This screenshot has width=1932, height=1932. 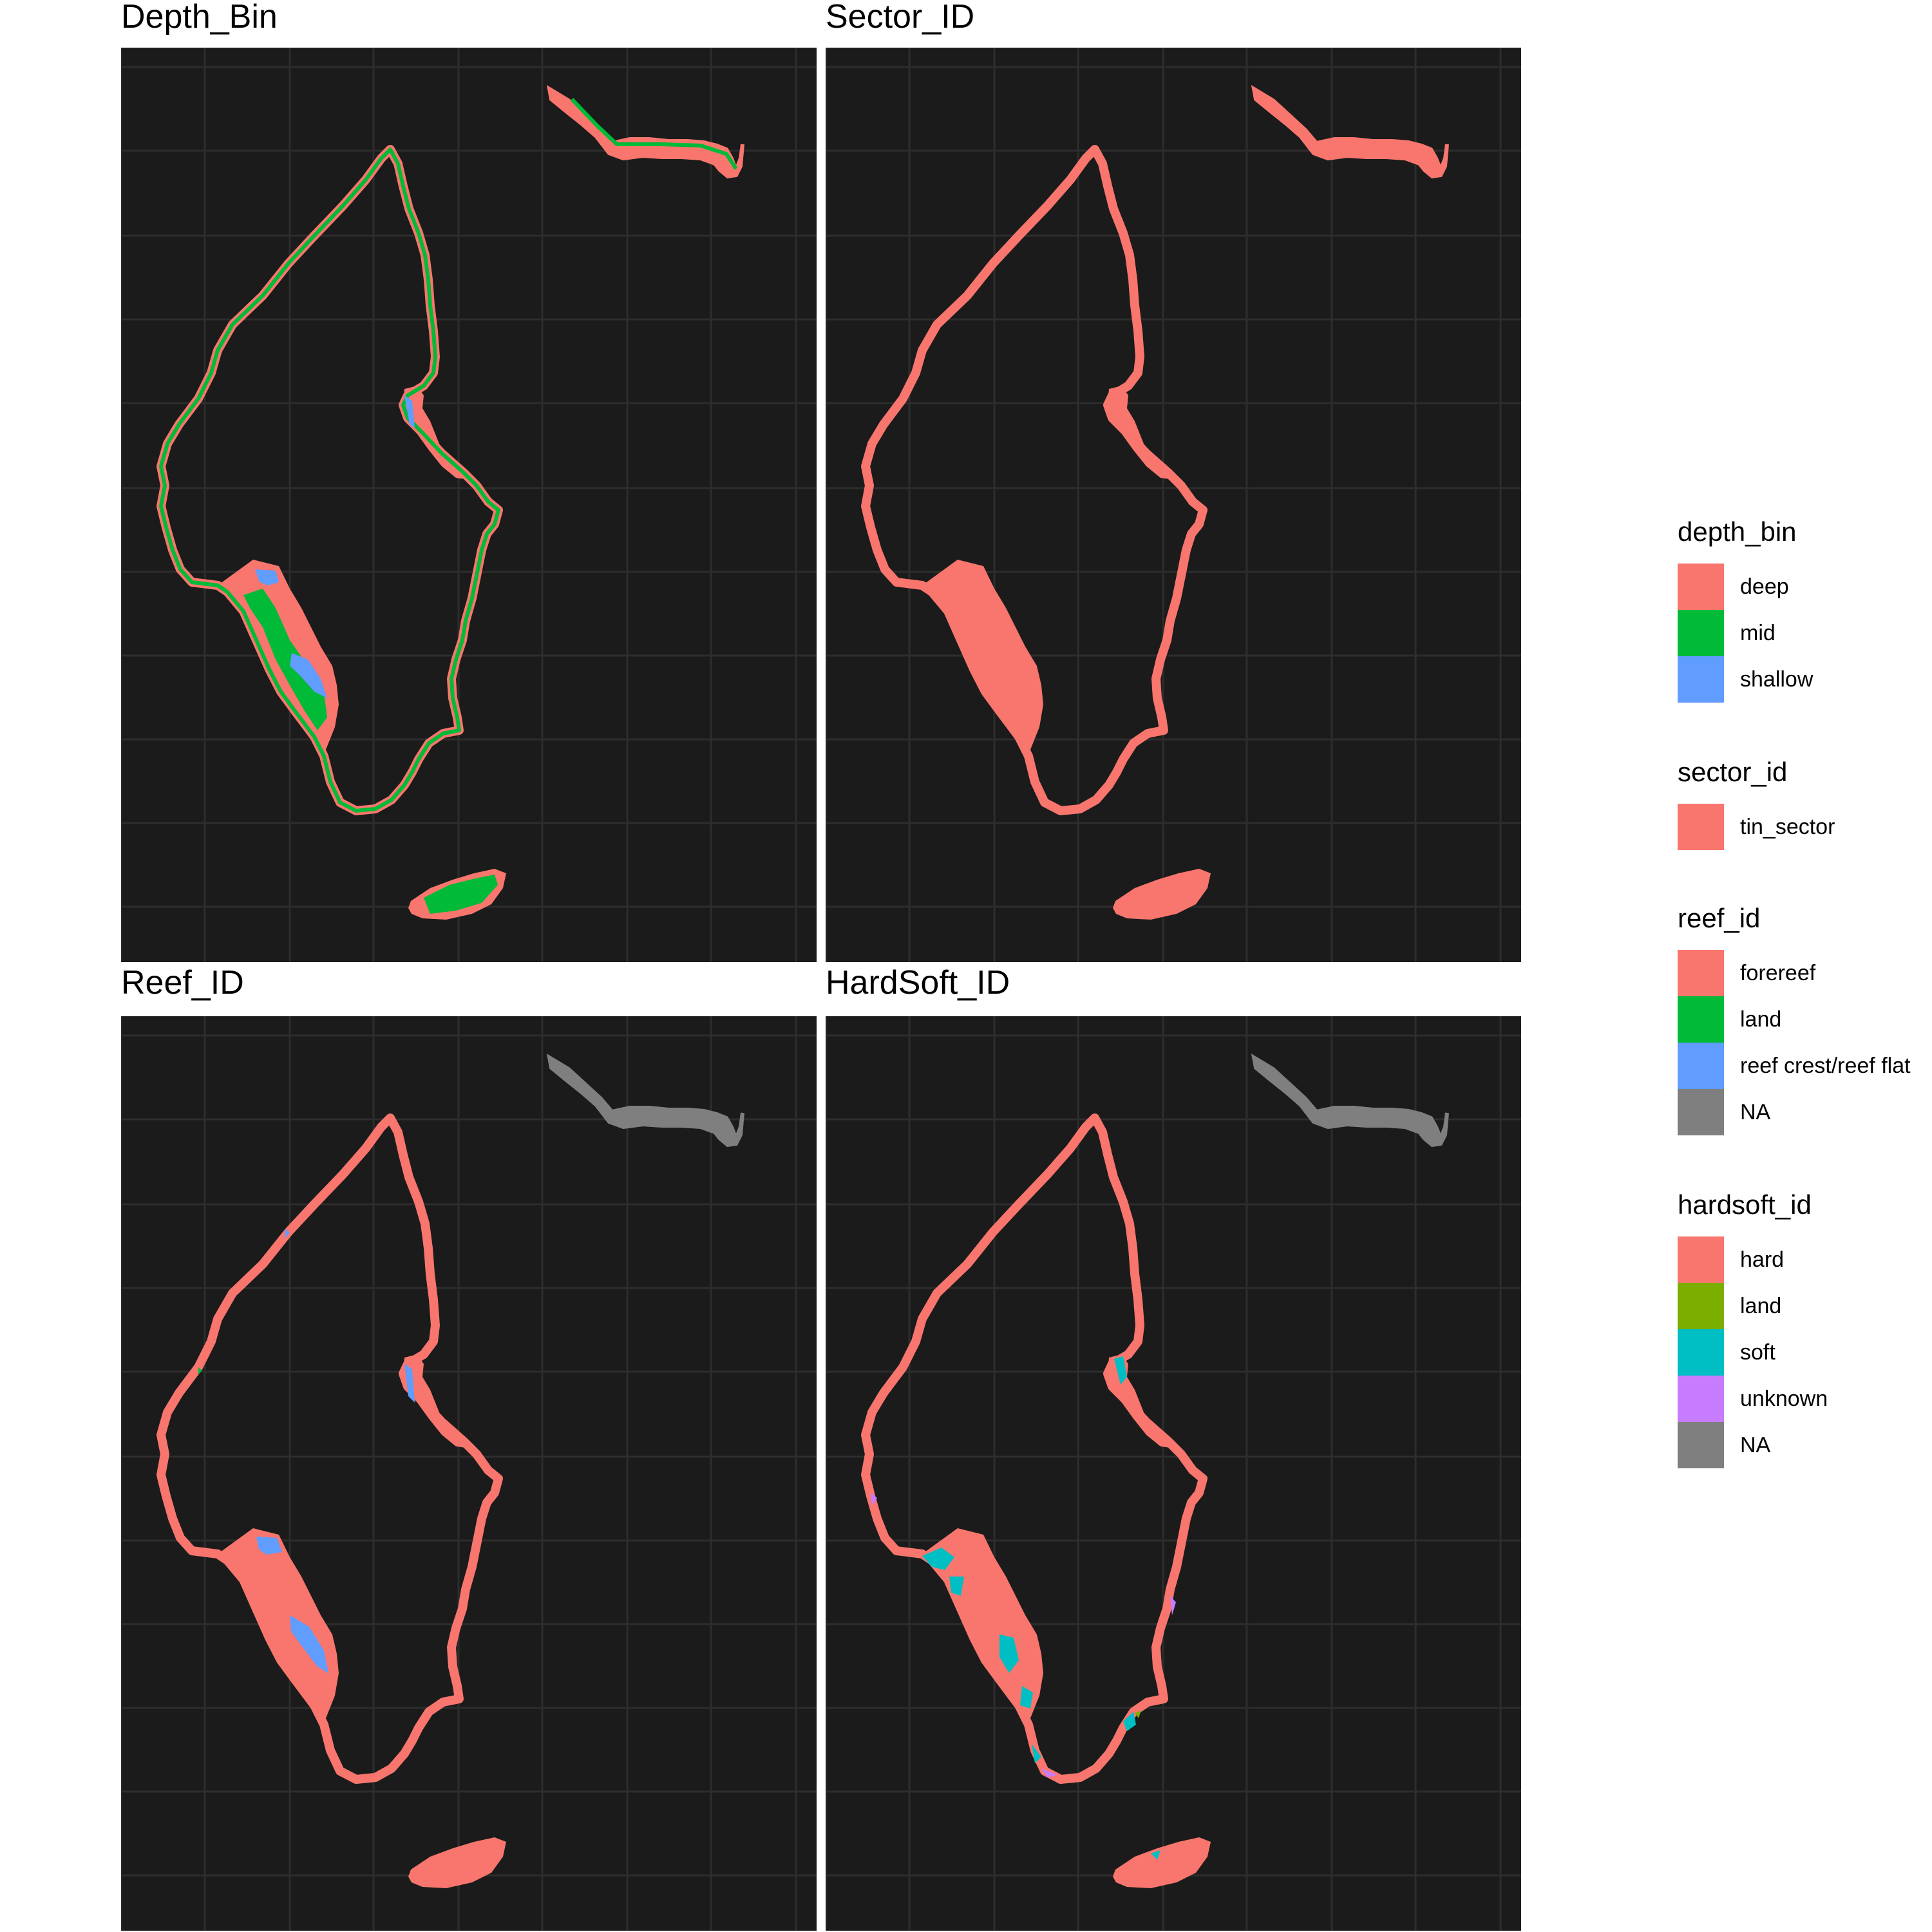 What do you see at coordinates (1733, 772) in the screenshot?
I see `legend-title: sector_id` at bounding box center [1733, 772].